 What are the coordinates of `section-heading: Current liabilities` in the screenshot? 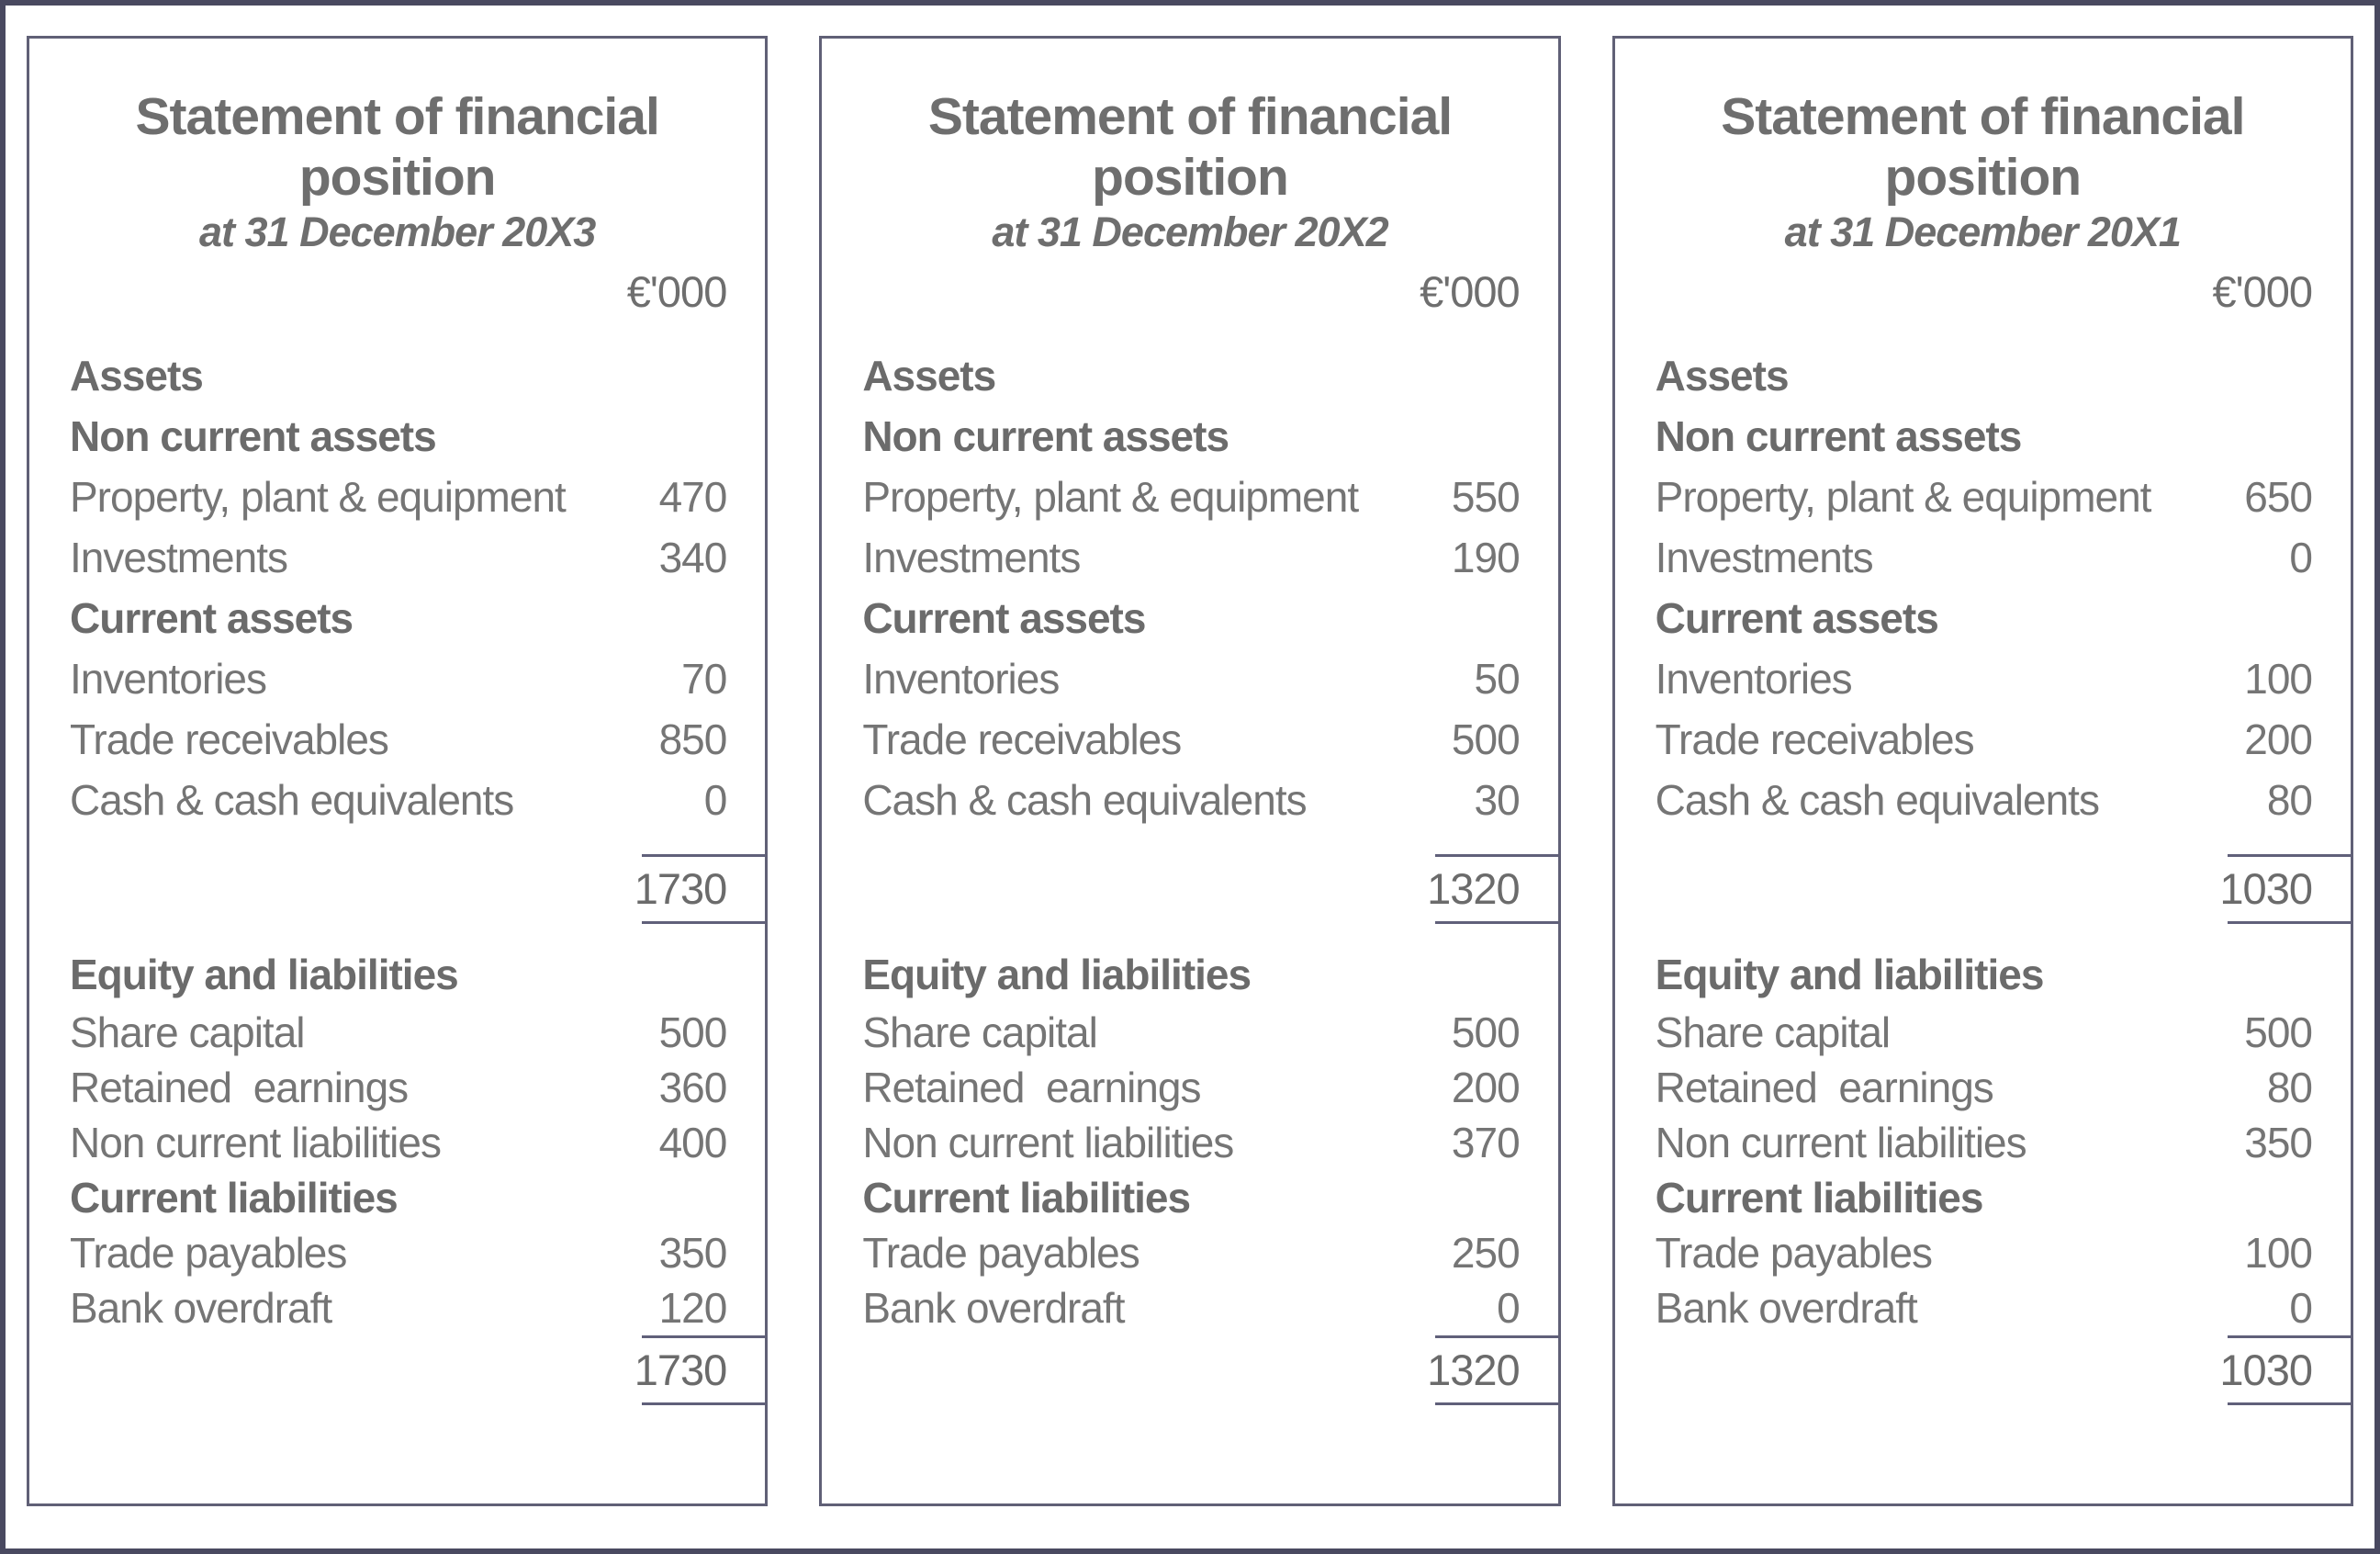 It's located at (1819, 1198).